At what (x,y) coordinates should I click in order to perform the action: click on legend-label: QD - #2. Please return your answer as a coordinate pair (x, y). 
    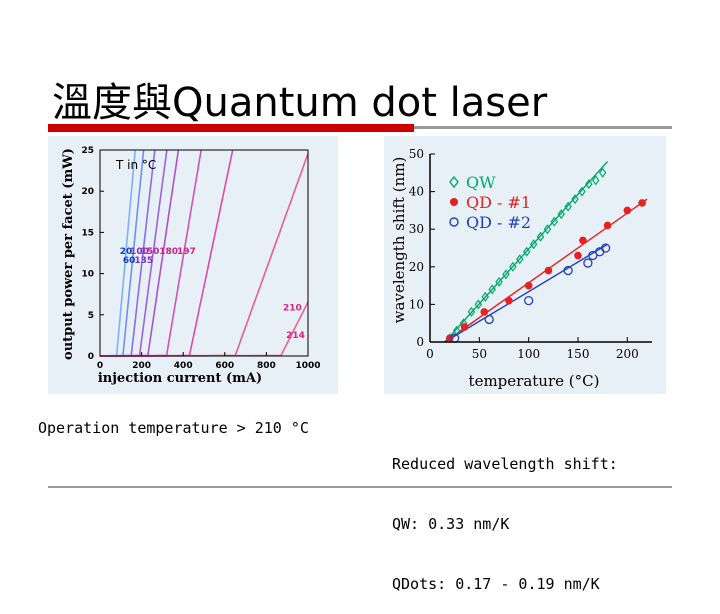
    Looking at the image, I should click on (498, 222).